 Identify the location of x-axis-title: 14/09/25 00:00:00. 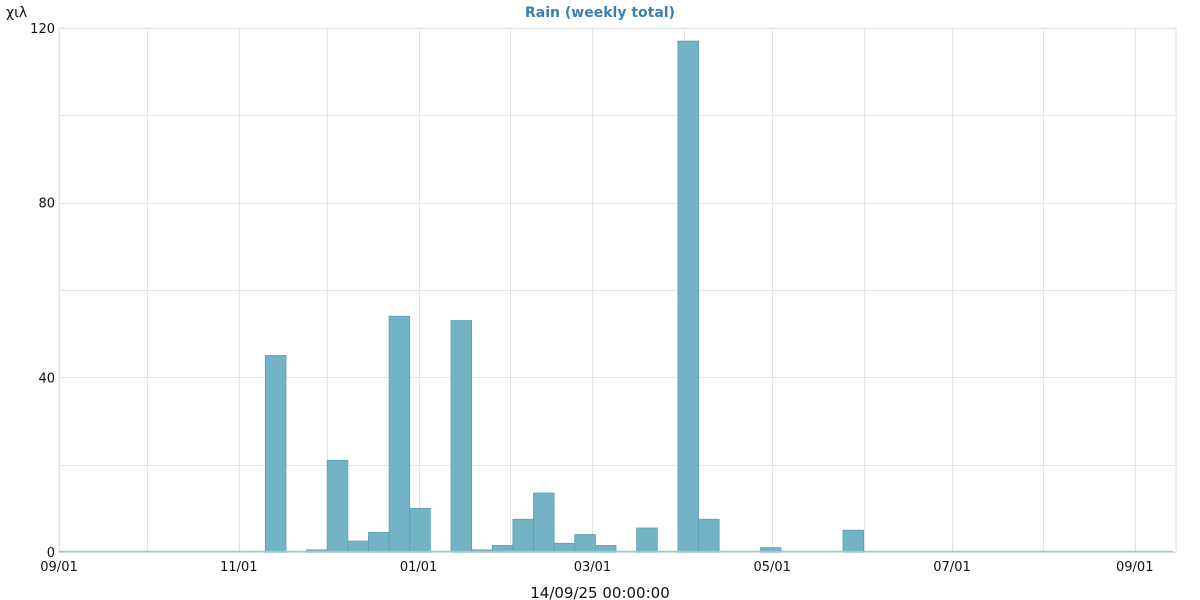
(600, 592).